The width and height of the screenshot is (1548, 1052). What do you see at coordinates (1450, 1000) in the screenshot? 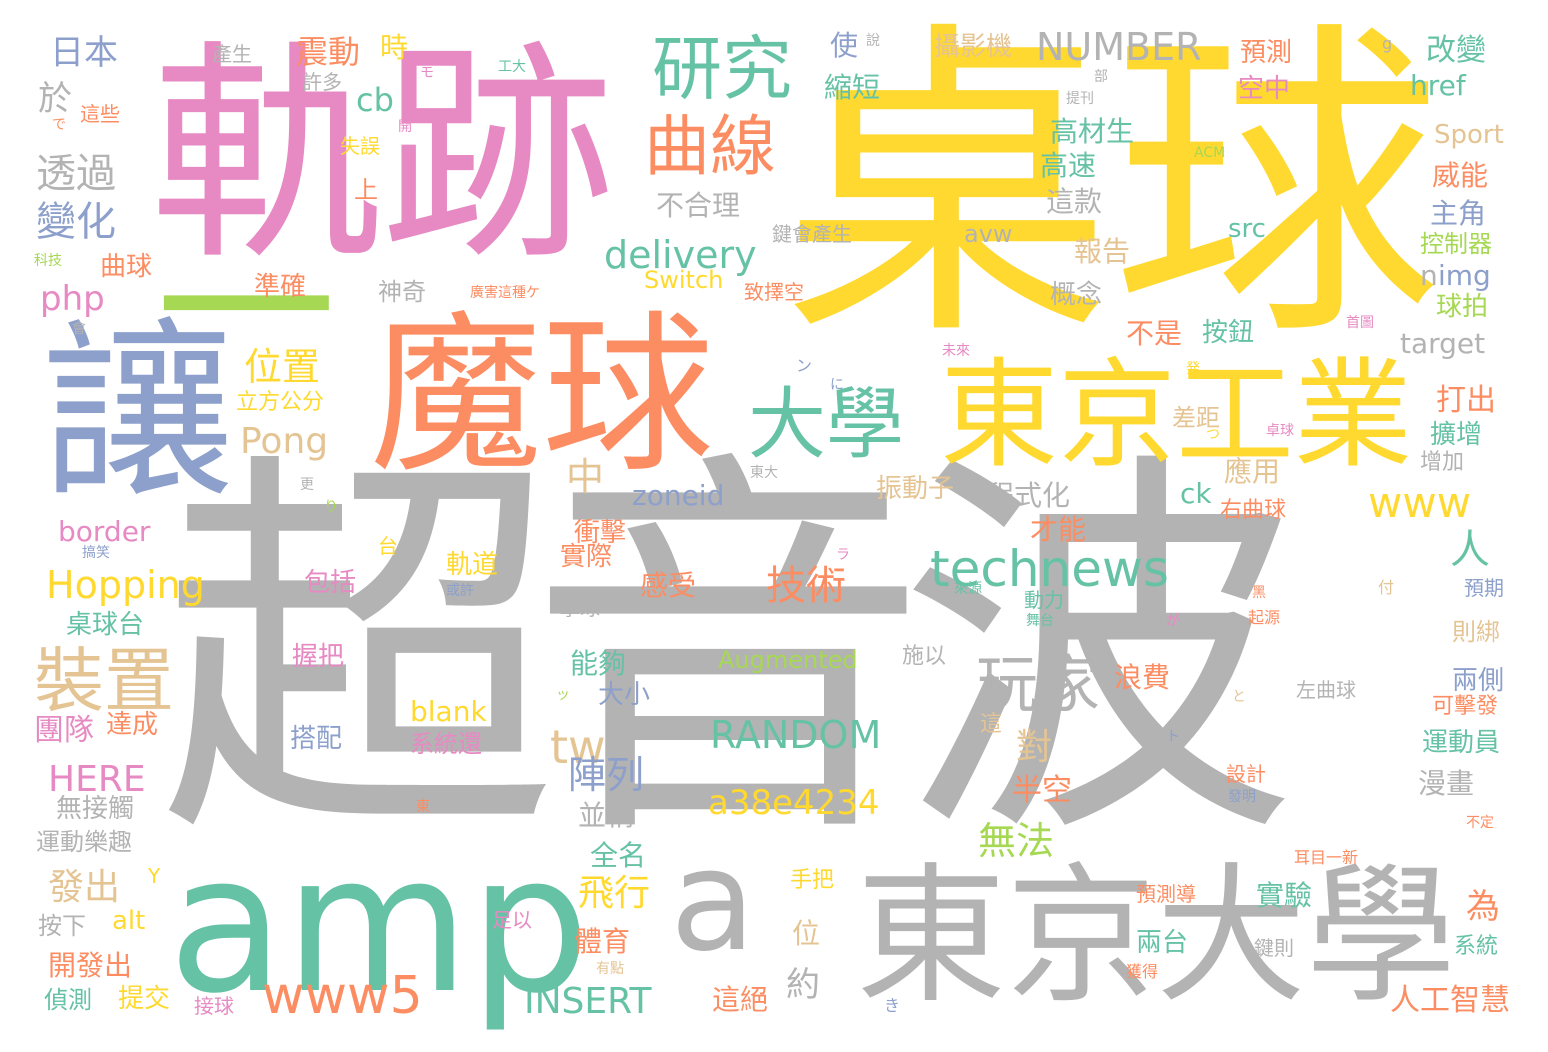
I see `word-rengong: 人工智慧` at bounding box center [1450, 1000].